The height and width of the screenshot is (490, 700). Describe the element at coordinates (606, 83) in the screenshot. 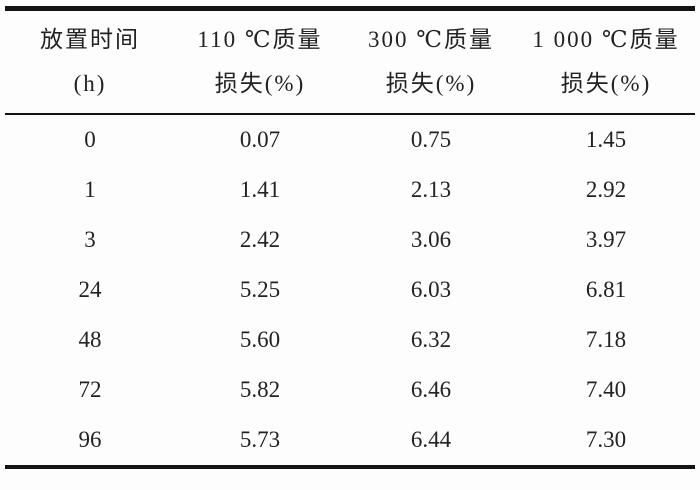

I see `col-header-loss-1000-line2: 损失(%)` at that location.